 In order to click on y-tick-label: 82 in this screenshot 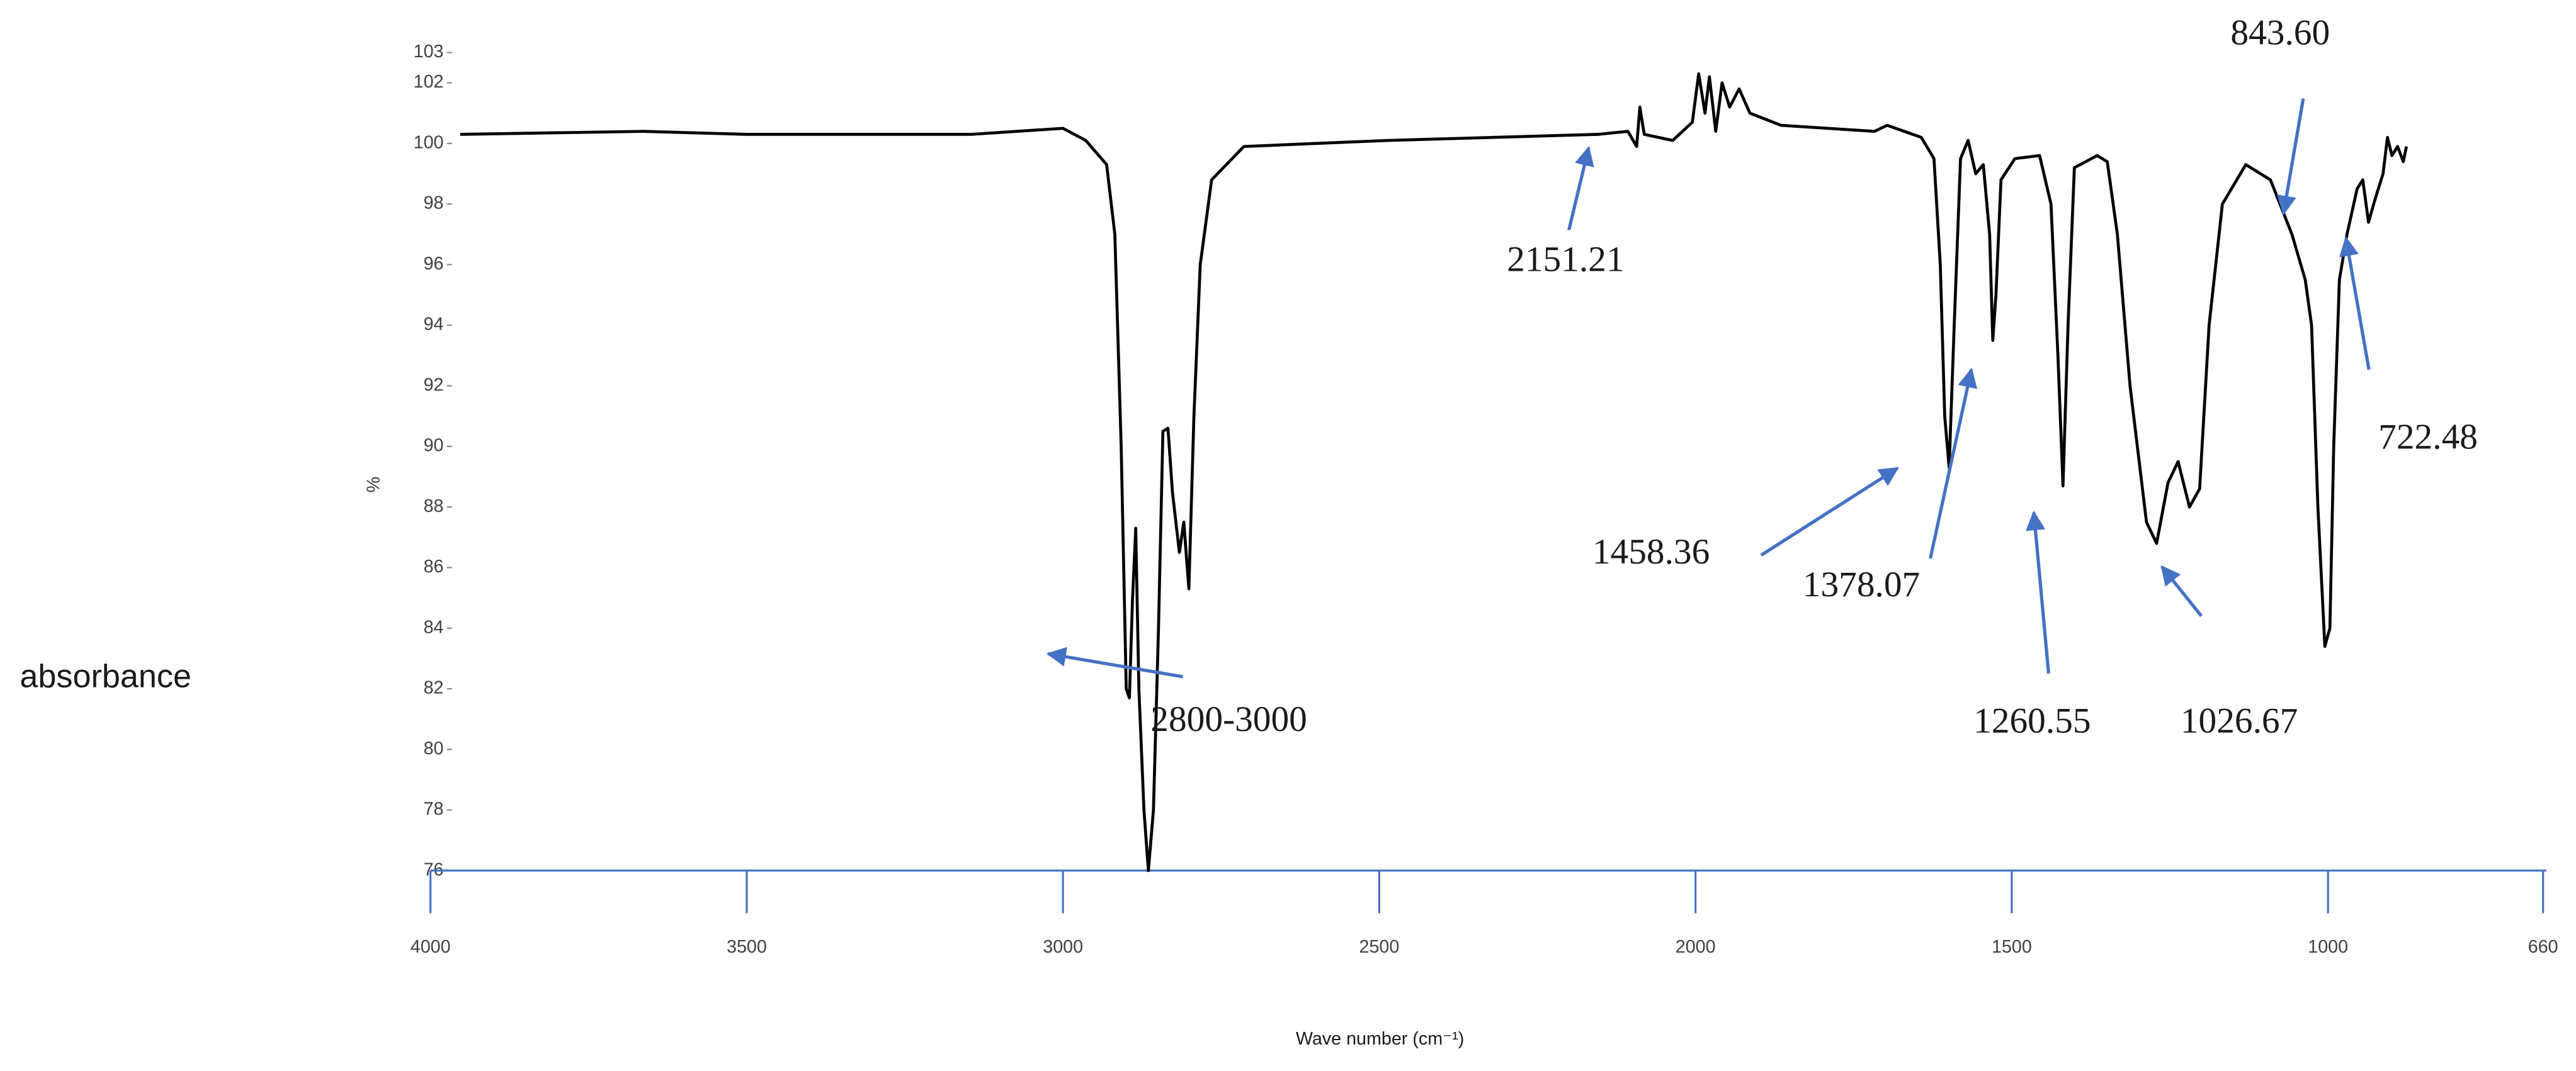, I will do `click(434, 688)`.